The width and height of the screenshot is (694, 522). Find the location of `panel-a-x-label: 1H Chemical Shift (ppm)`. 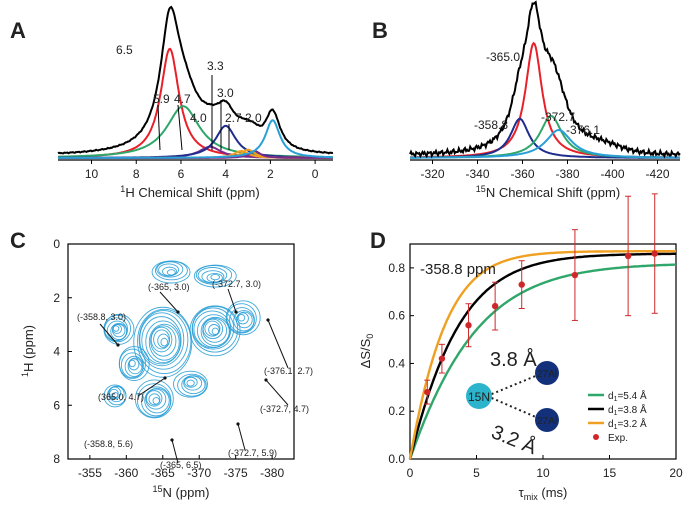

panel-a-x-label: 1H Chemical Shift (ppm) is located at coordinates (189, 192).